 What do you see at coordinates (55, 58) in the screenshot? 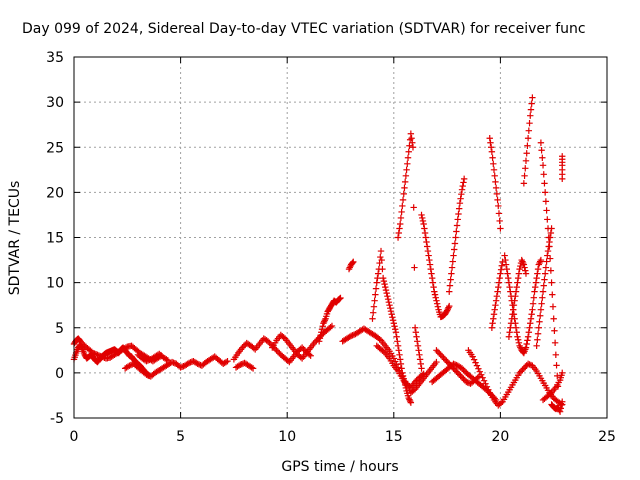
I see `y-tick-label: 35` at bounding box center [55, 58].